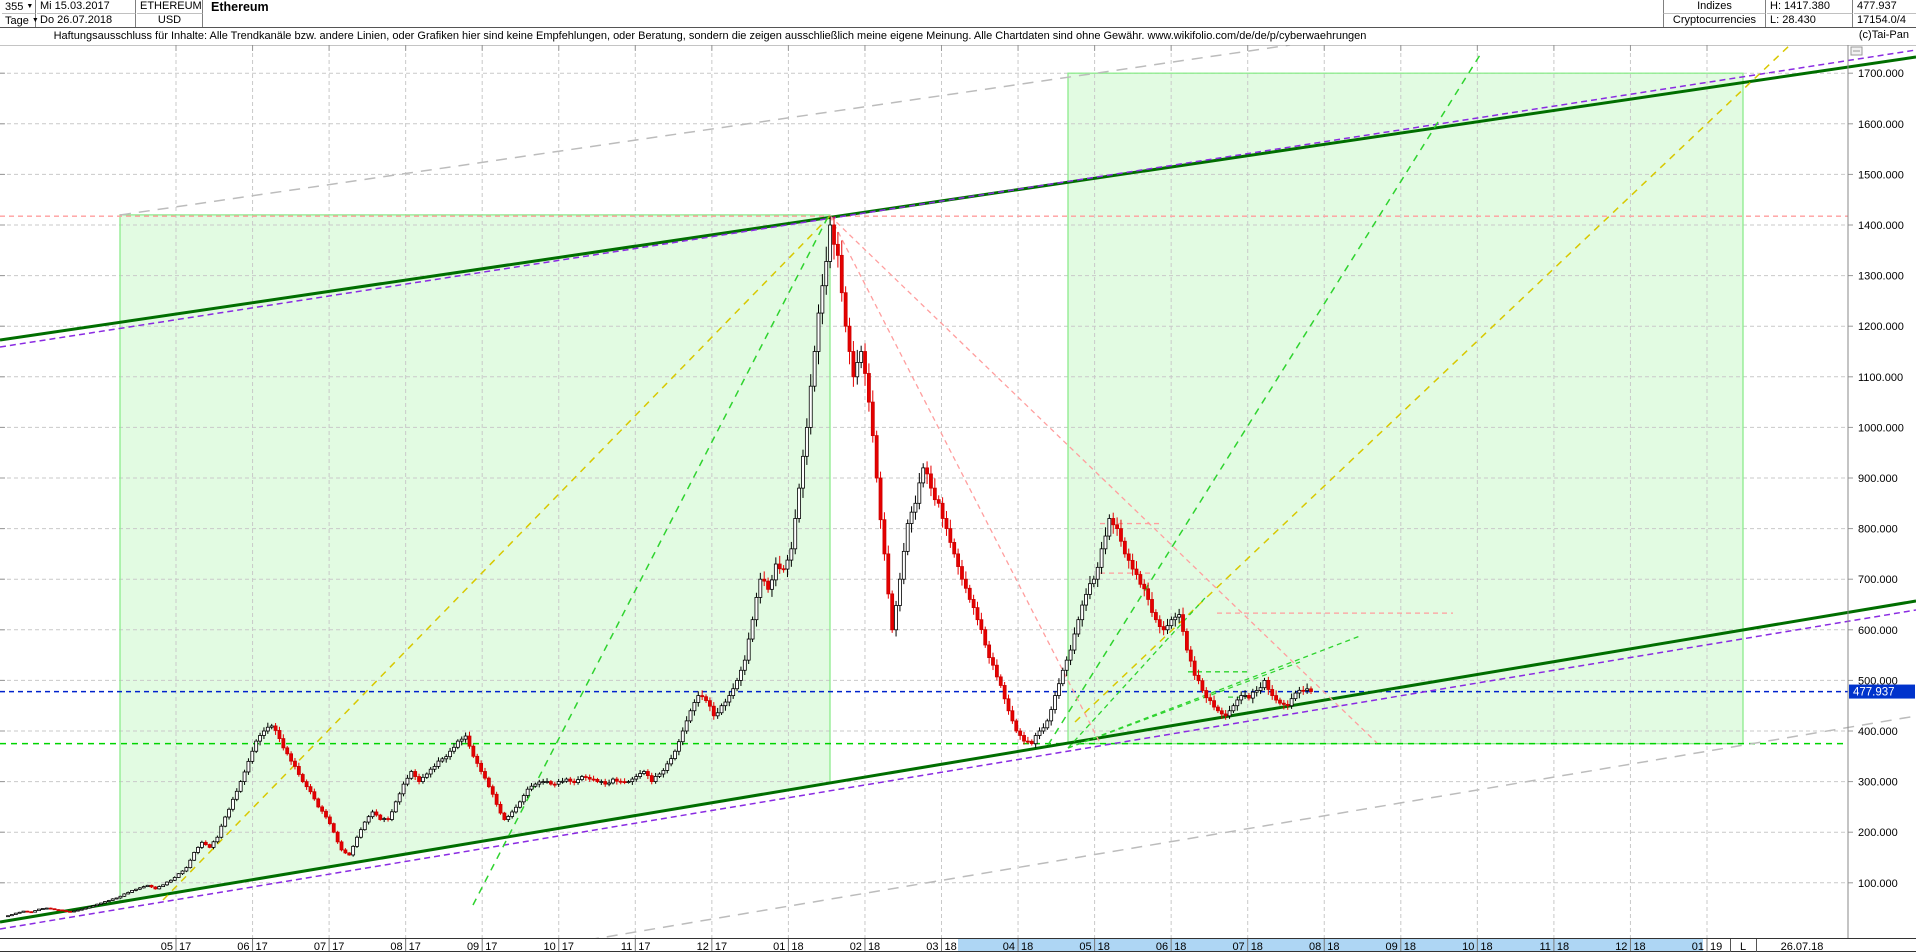  What do you see at coordinates (20, 21) in the screenshot?
I see `timeframe-dropdown: Tage ▼` at bounding box center [20, 21].